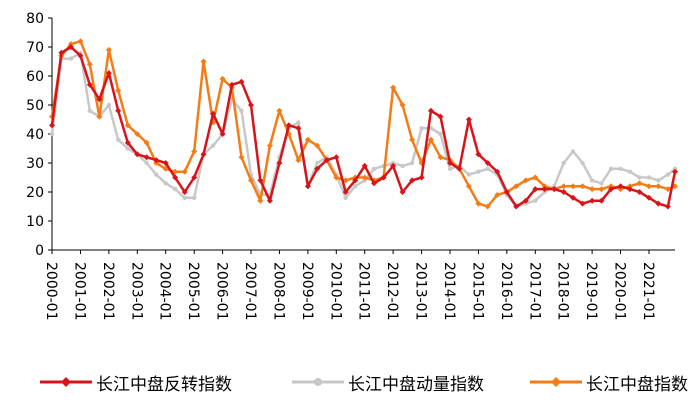 This screenshot has width=699, height=402. What do you see at coordinates (318, 382) in the screenshot?
I see `legend-swatch-momentum` at bounding box center [318, 382].